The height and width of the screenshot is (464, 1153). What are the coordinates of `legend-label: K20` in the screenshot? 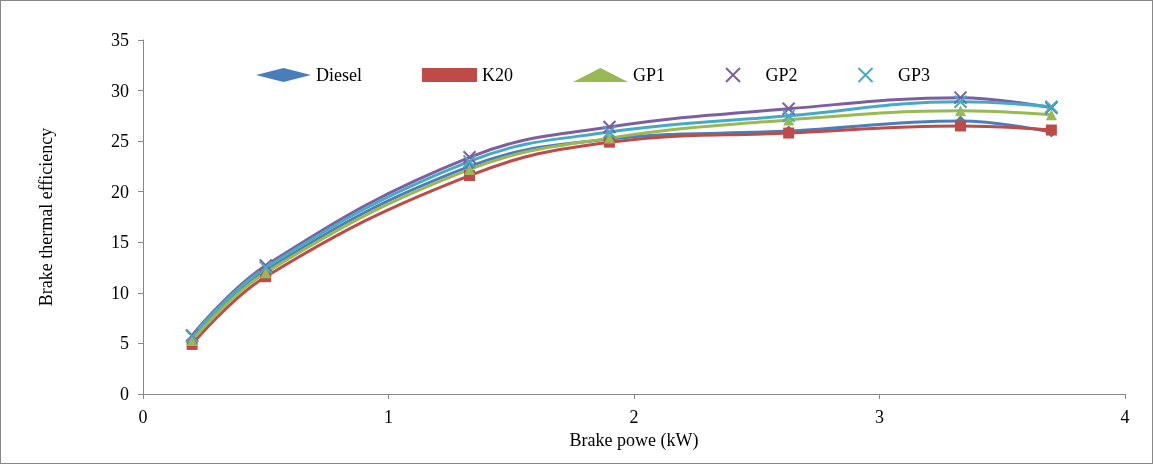 It's located at (497, 75).